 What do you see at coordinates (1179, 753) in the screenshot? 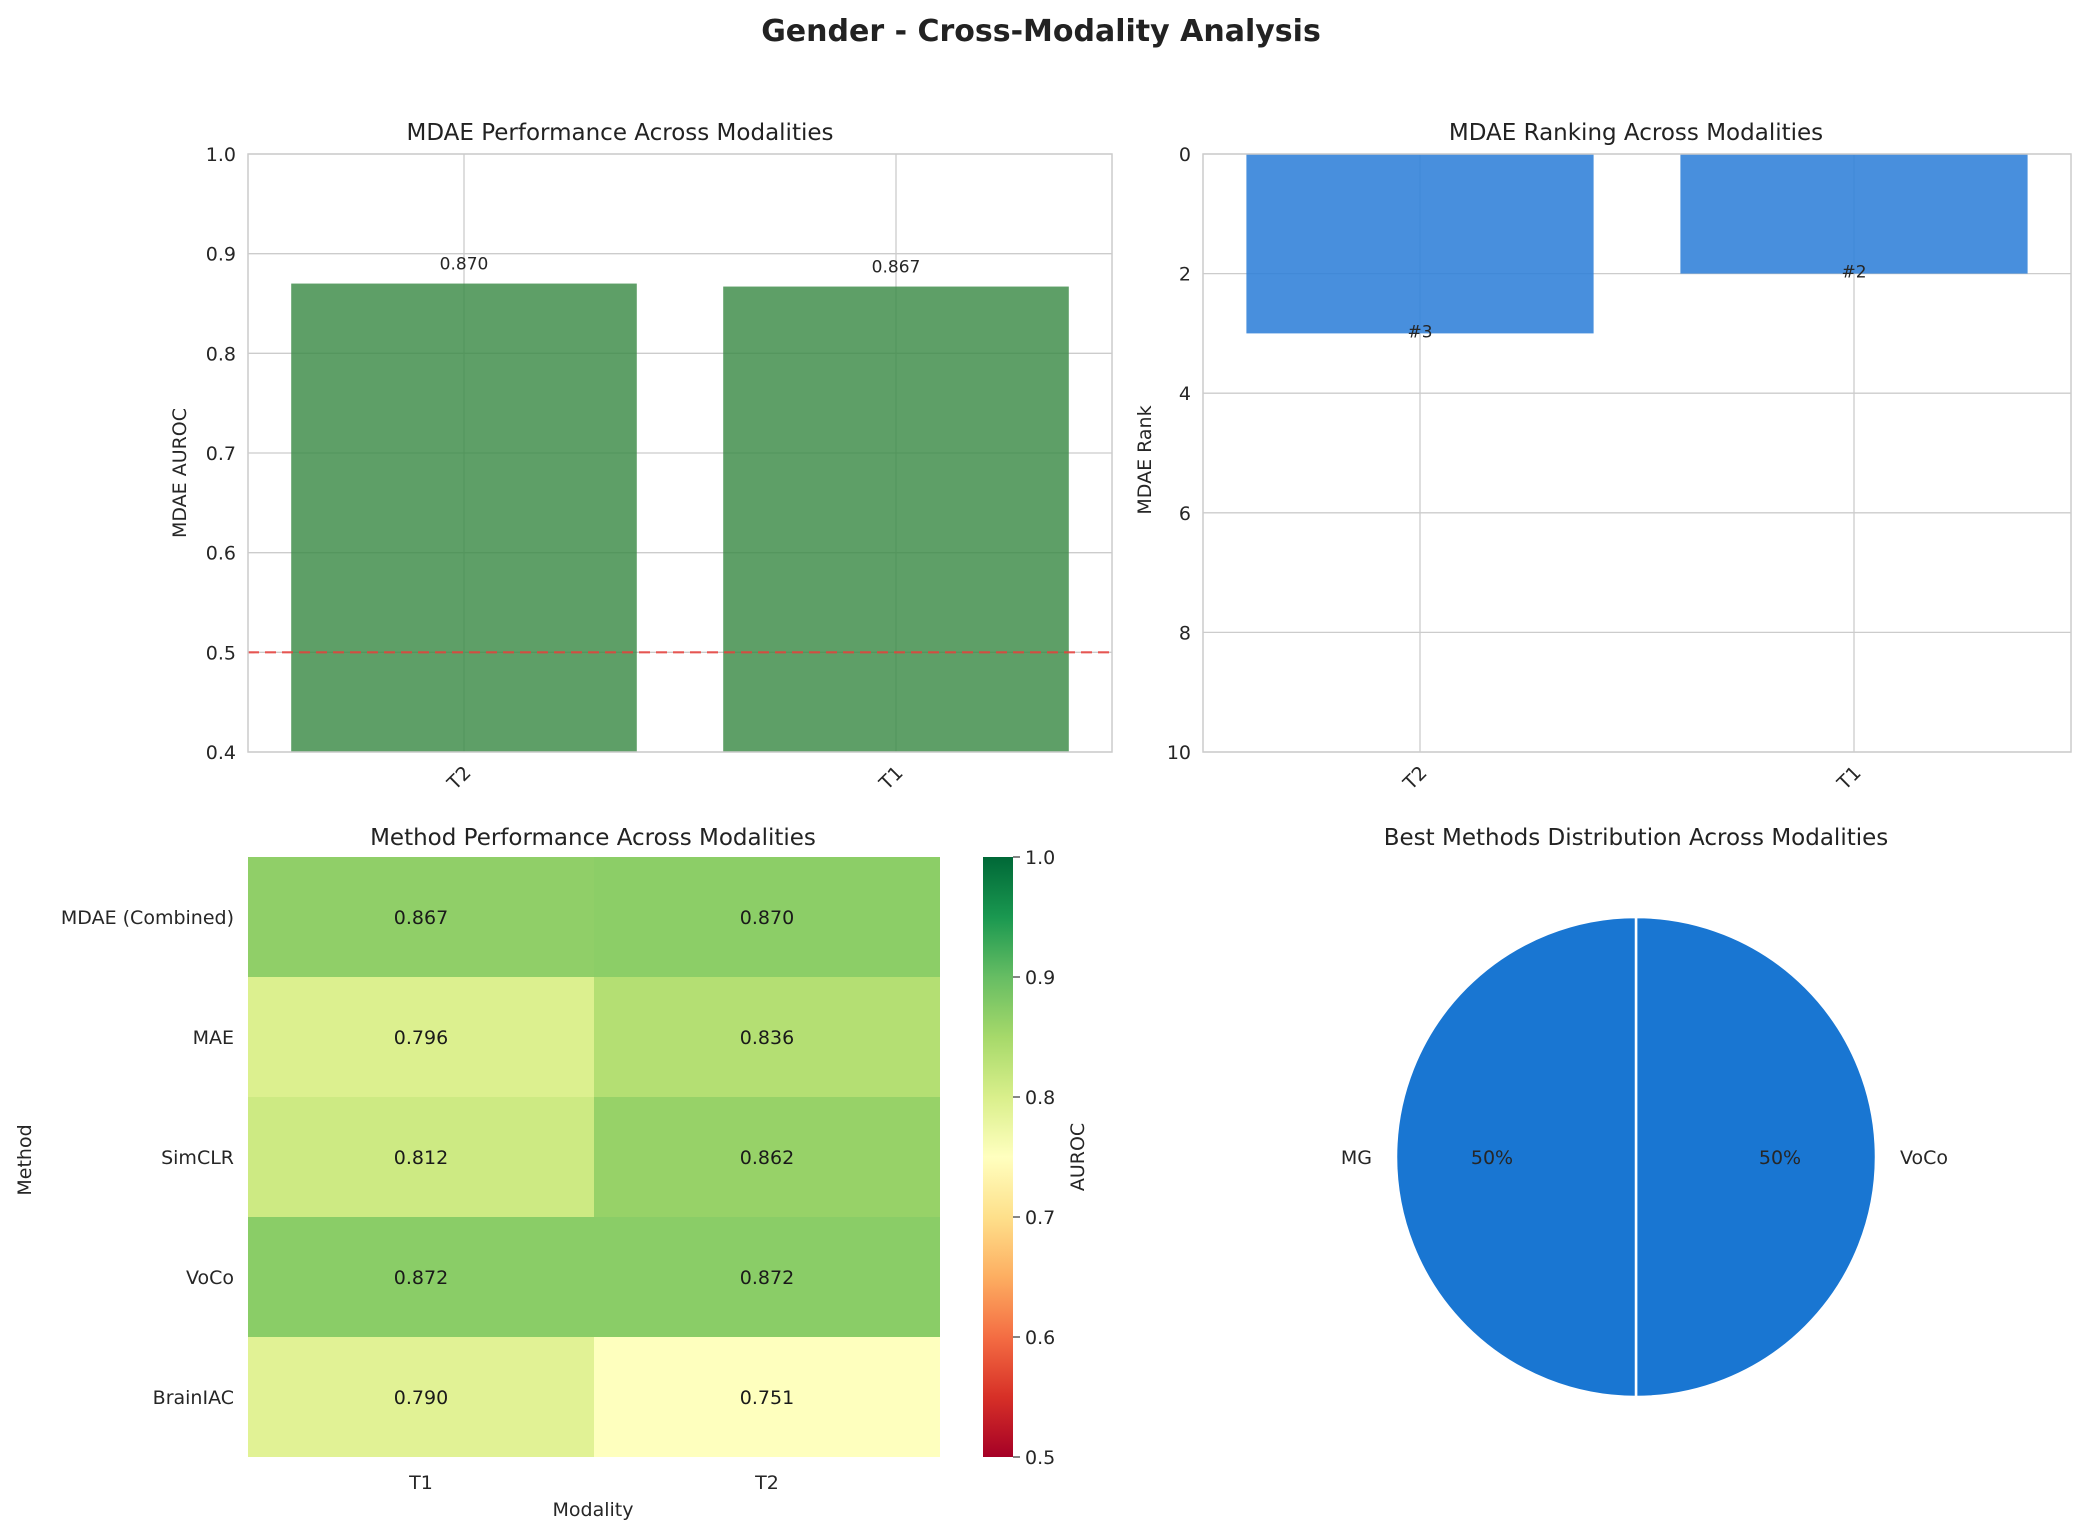
I see `ranking-y-tick-label: 10` at bounding box center [1179, 753].